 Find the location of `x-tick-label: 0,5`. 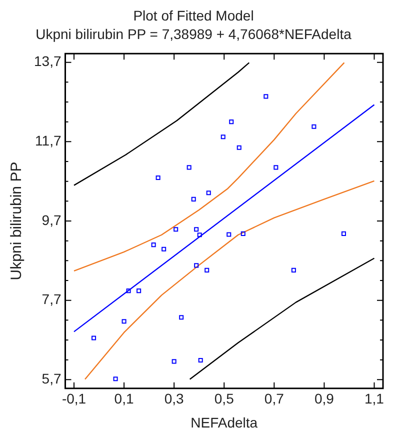

x-tick-label: 0,5 is located at coordinates (224, 398).